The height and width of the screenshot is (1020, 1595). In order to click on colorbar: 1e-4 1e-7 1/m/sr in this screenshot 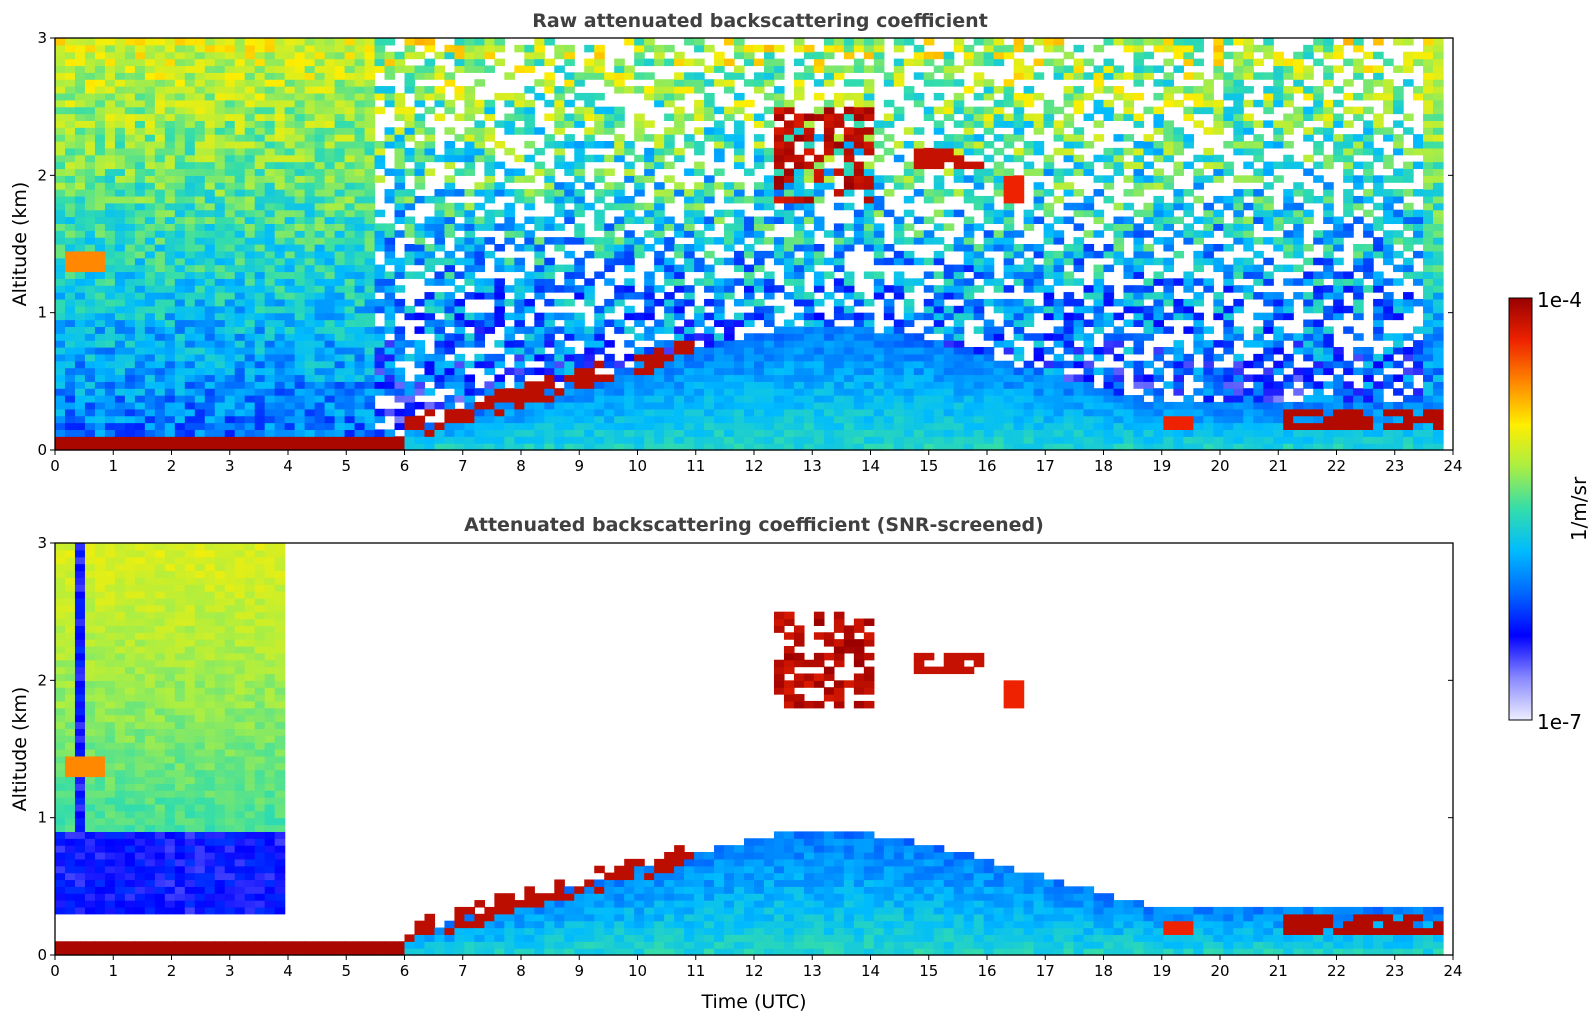, I will do `click(1549, 511)`.